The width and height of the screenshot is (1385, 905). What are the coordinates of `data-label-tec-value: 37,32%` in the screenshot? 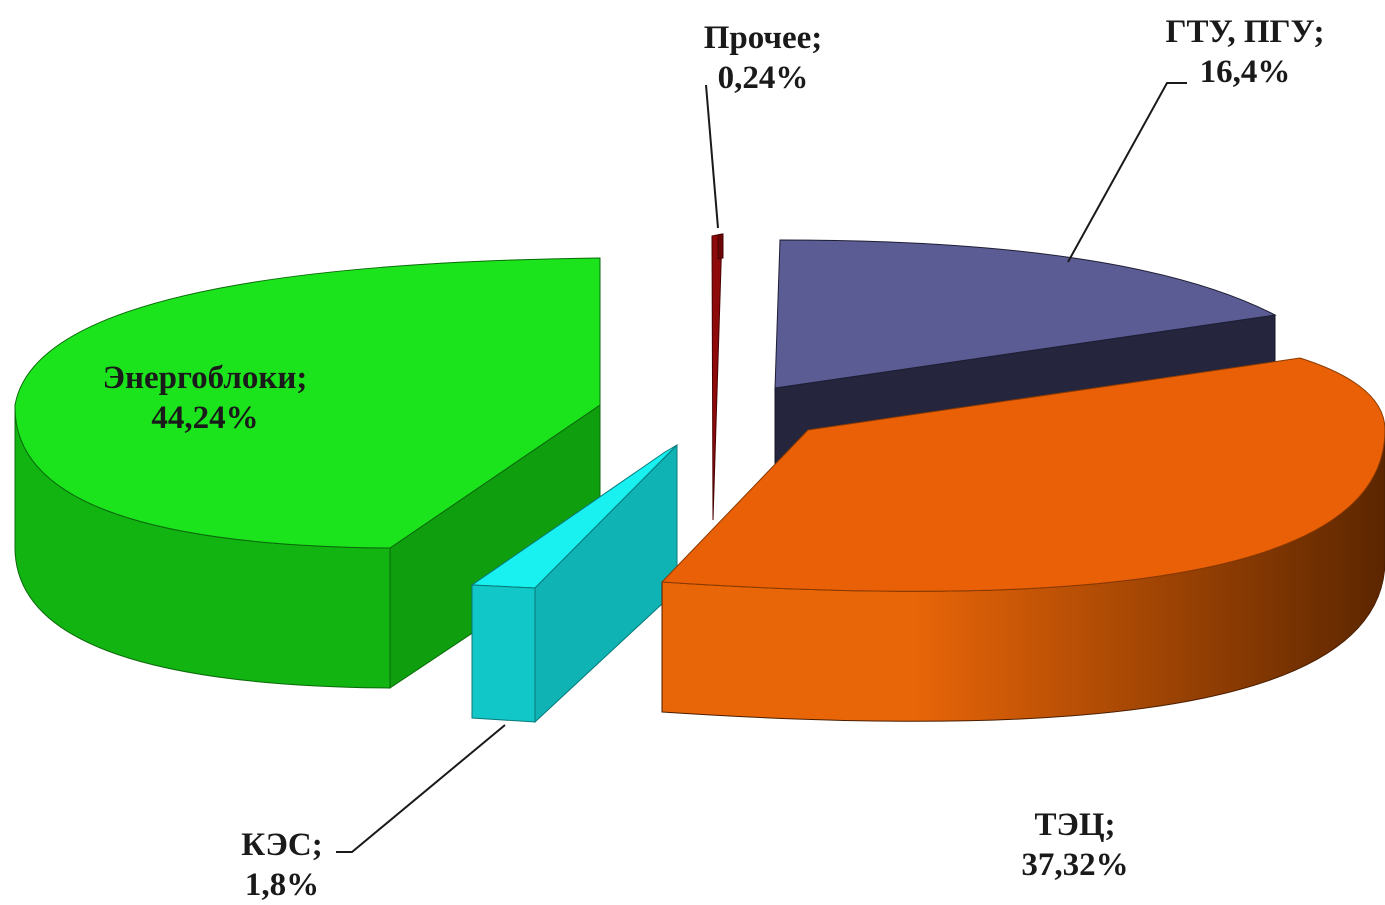 It's located at (1075, 865).